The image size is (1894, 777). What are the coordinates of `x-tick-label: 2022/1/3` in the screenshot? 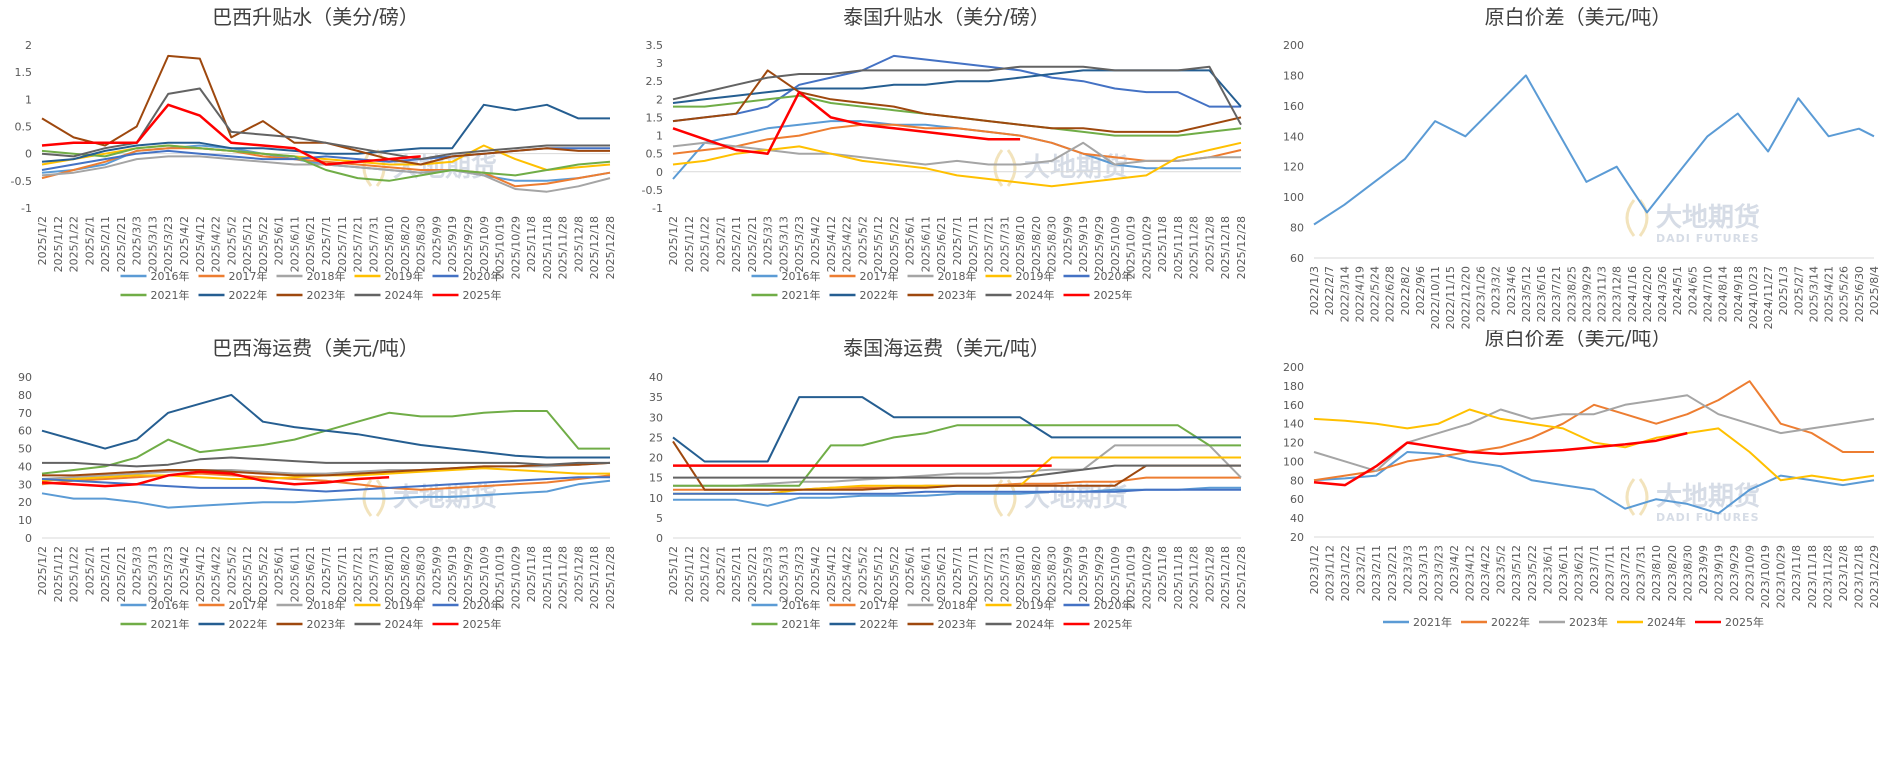 It's located at (1314, 290).